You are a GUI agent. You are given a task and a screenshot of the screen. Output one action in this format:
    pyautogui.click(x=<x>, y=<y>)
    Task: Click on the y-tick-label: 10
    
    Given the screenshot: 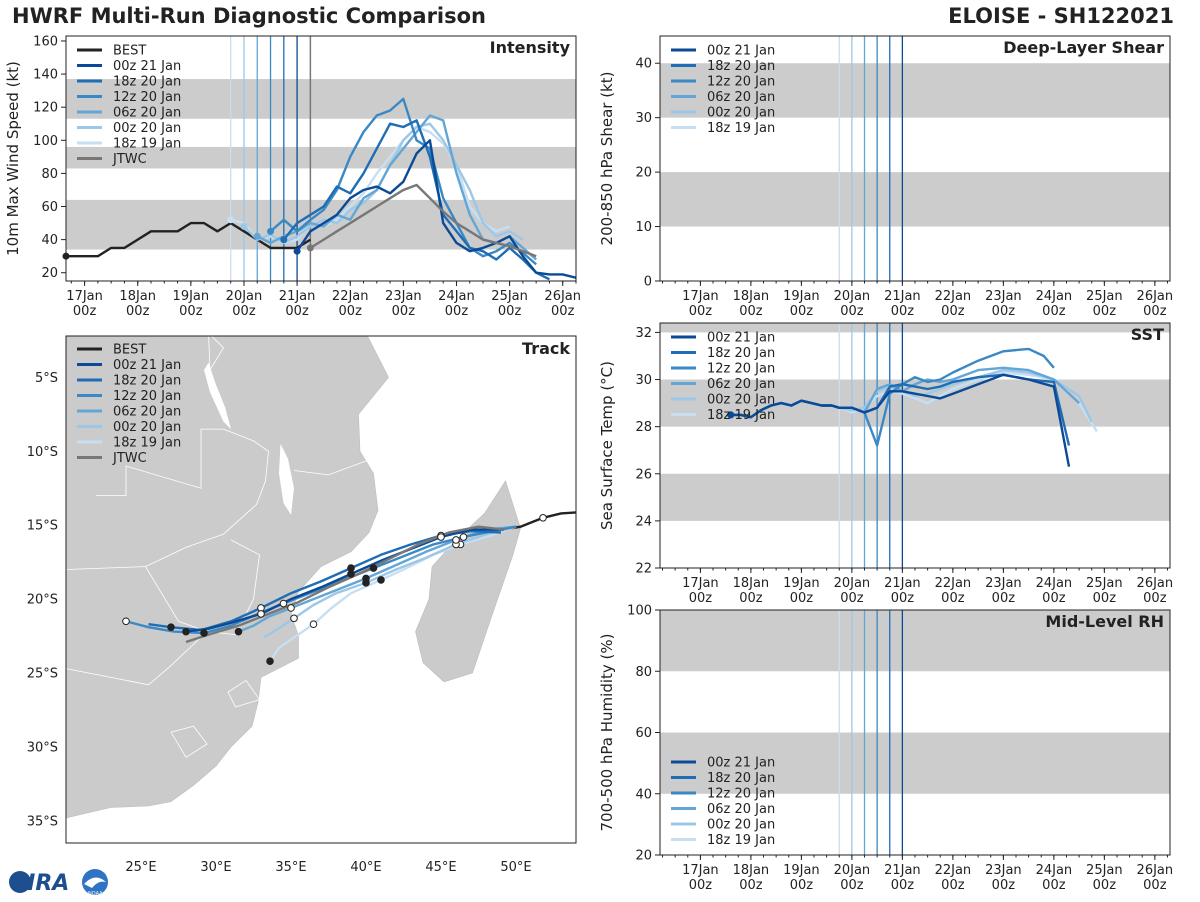 What is the action you would take?
    pyautogui.click(x=643, y=227)
    